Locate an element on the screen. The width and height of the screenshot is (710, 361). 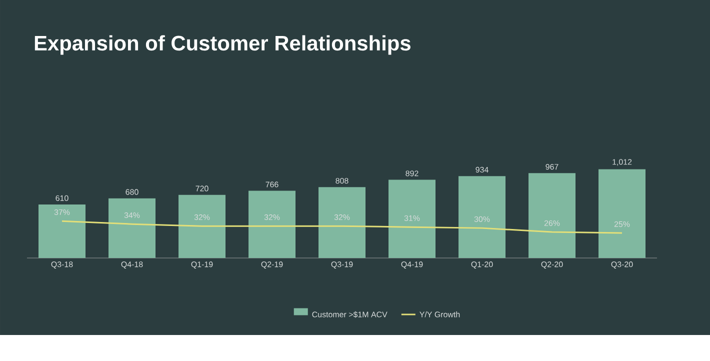
chart-title: Expansion of Customer Relationships is located at coordinates (222, 45).